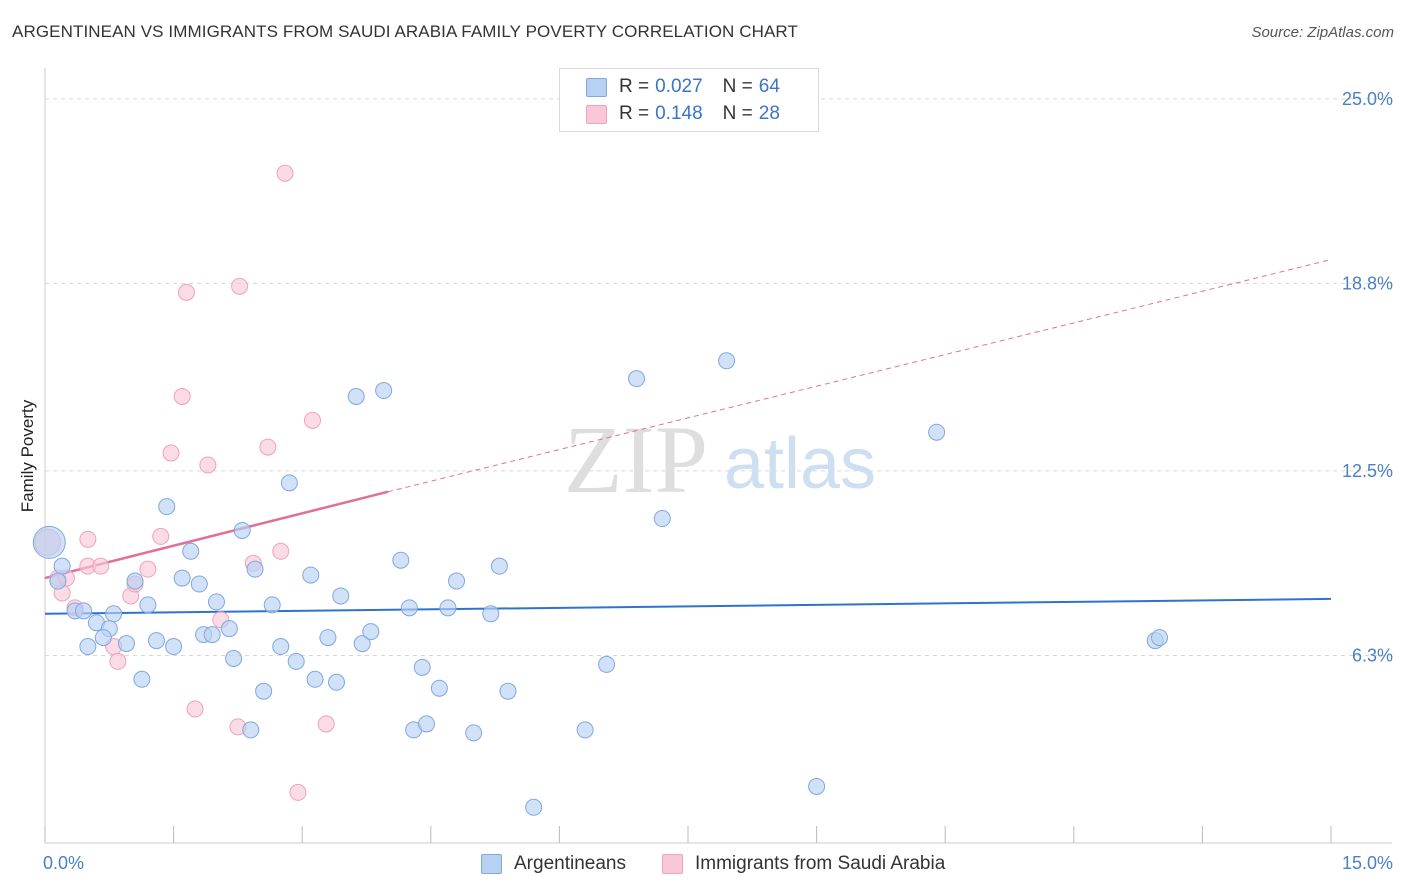 This screenshot has height=892, width=1406. I want to click on legend-r-value: 0.148, so click(679, 113).